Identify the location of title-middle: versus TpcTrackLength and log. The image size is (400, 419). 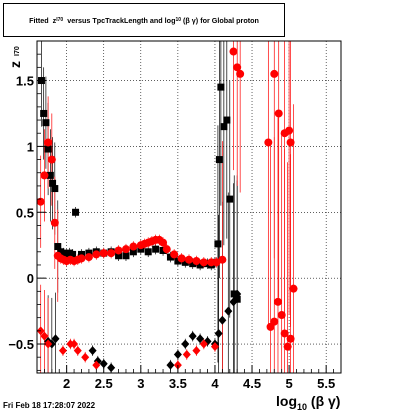
(121, 20).